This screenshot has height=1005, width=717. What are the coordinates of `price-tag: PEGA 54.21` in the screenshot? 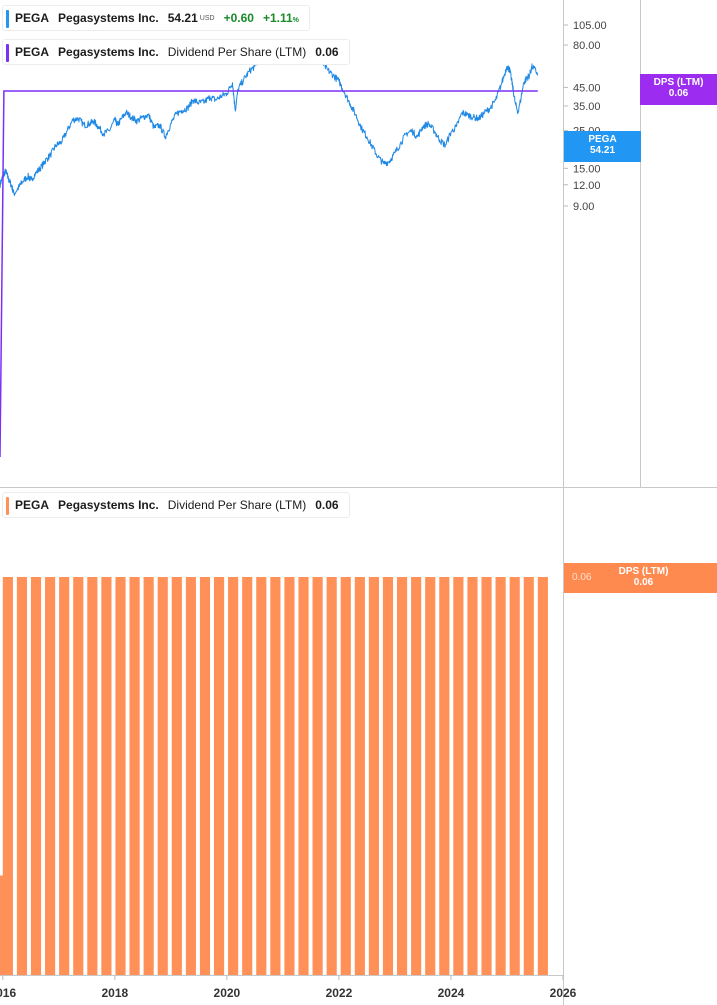 It's located at (602, 146).